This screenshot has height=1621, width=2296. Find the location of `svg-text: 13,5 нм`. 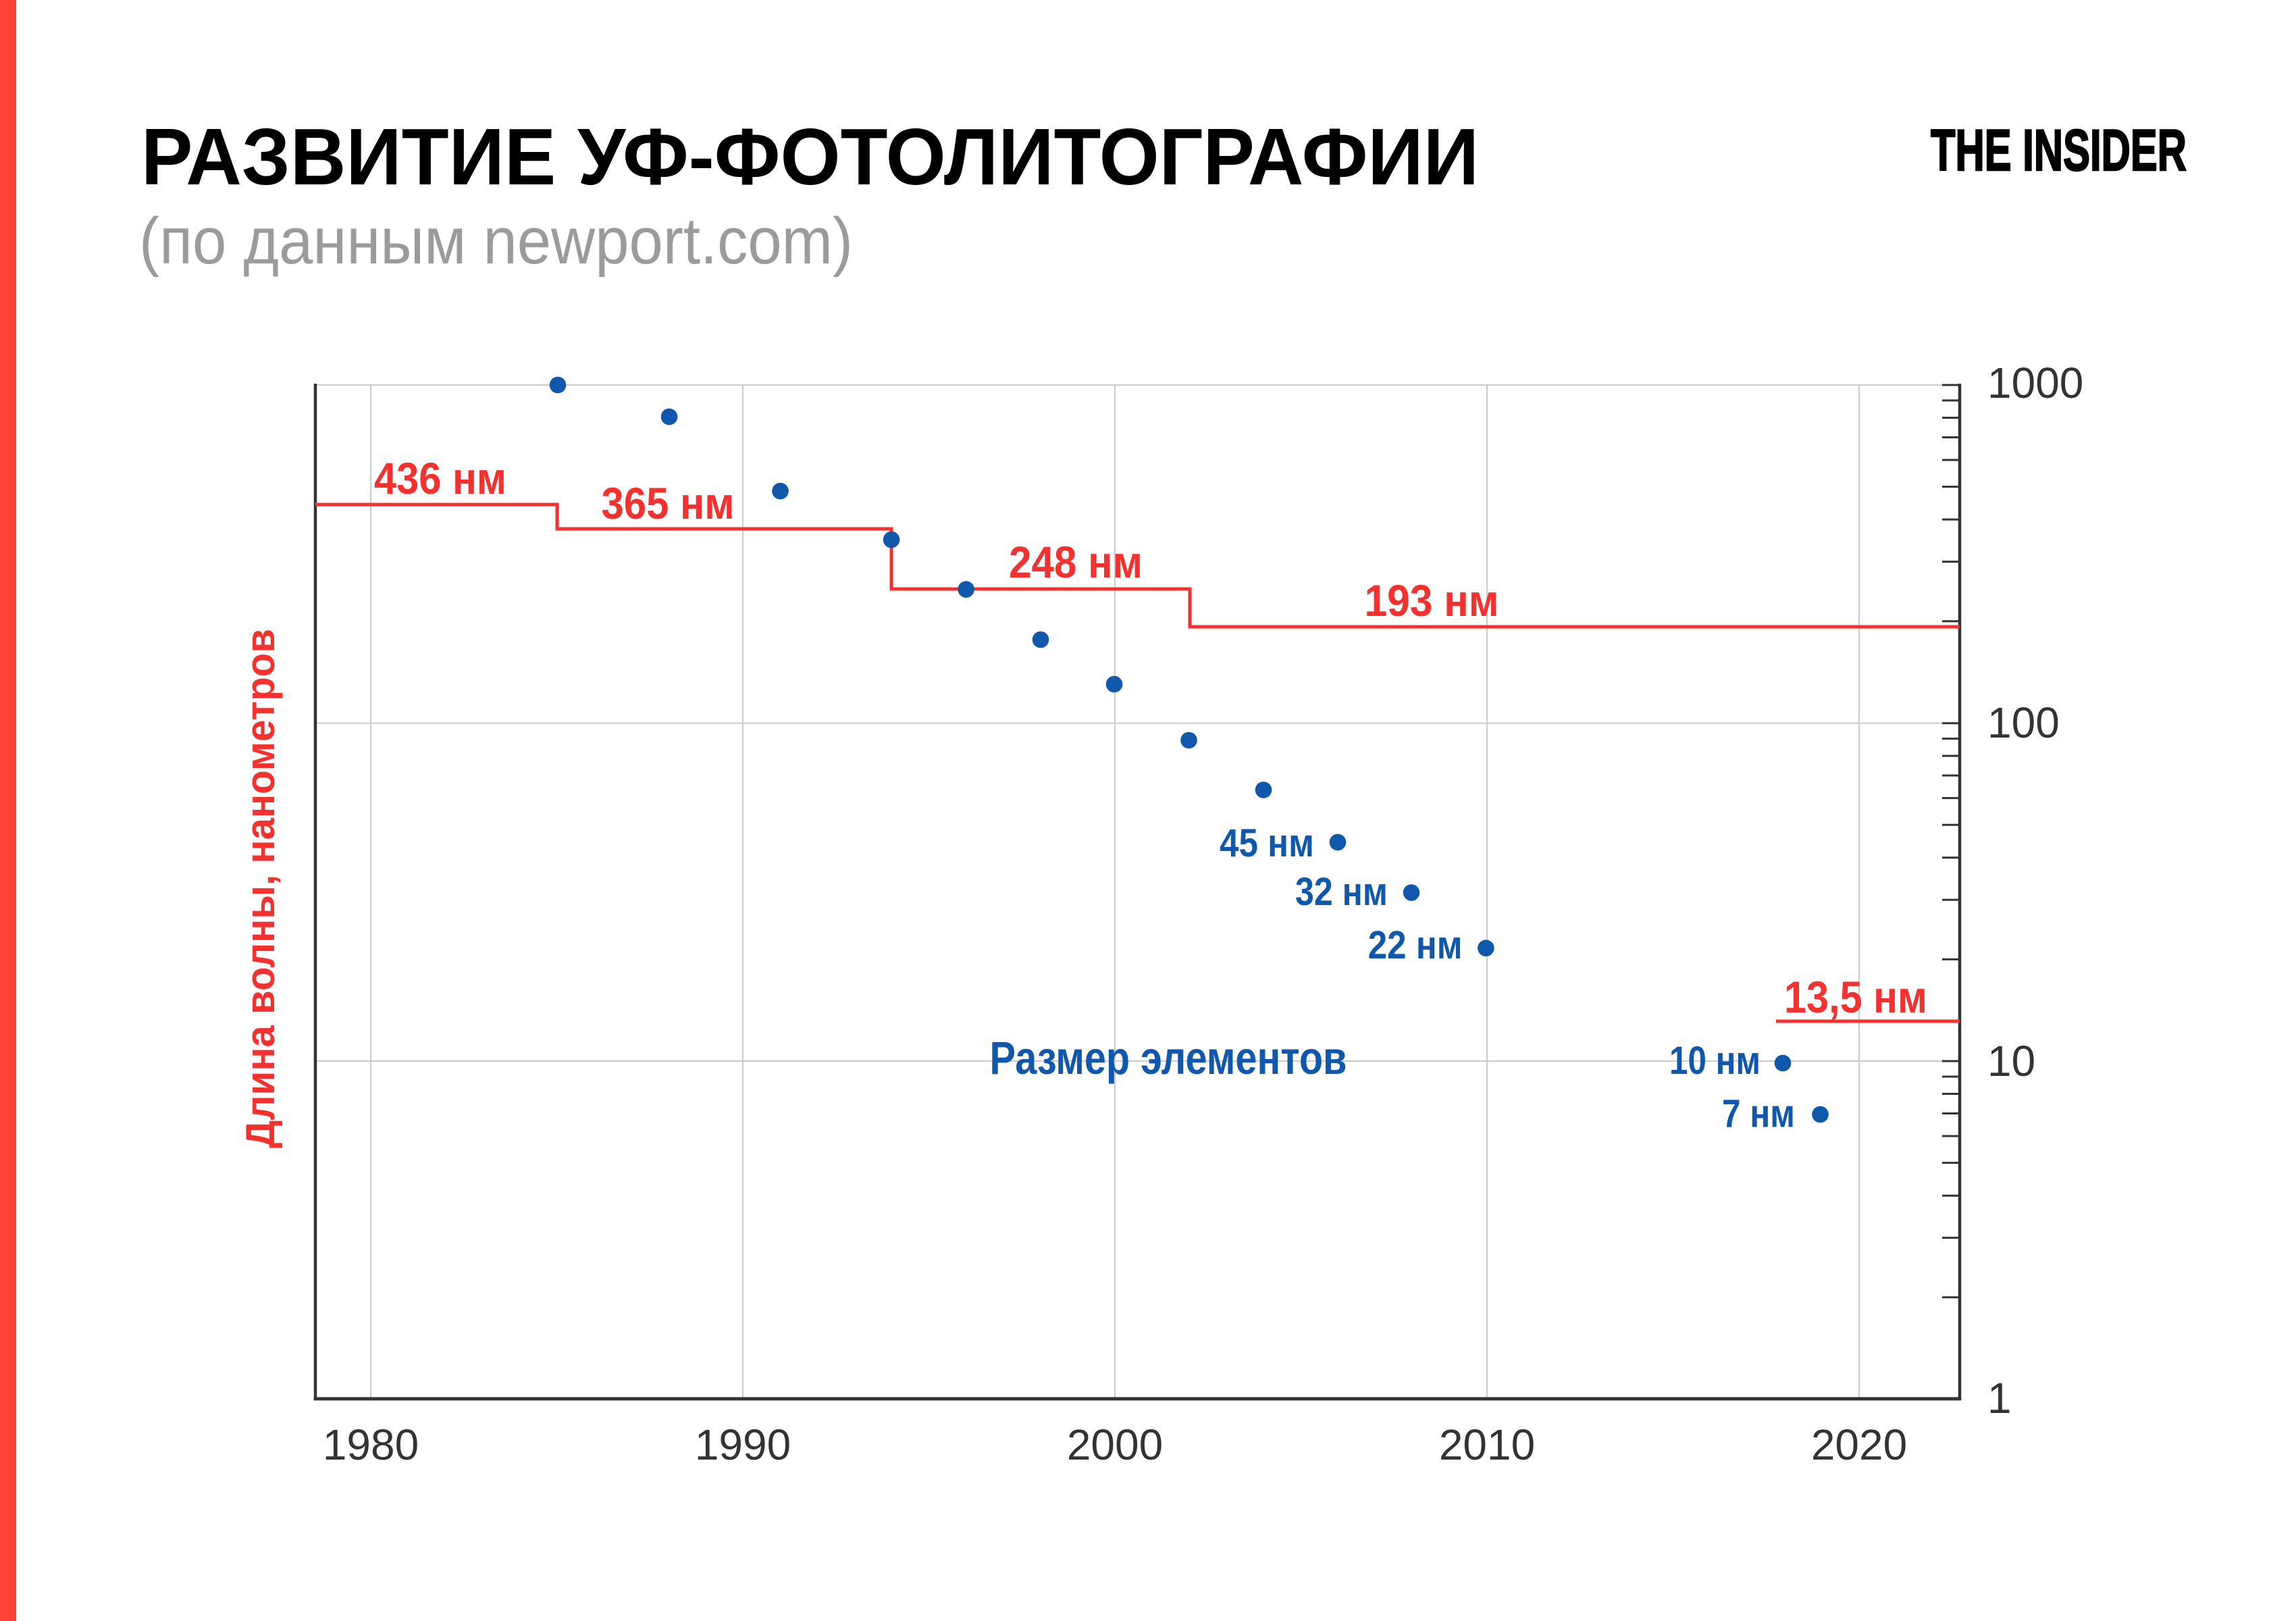

svg-text: 13,5 нм is located at coordinates (1855, 997).